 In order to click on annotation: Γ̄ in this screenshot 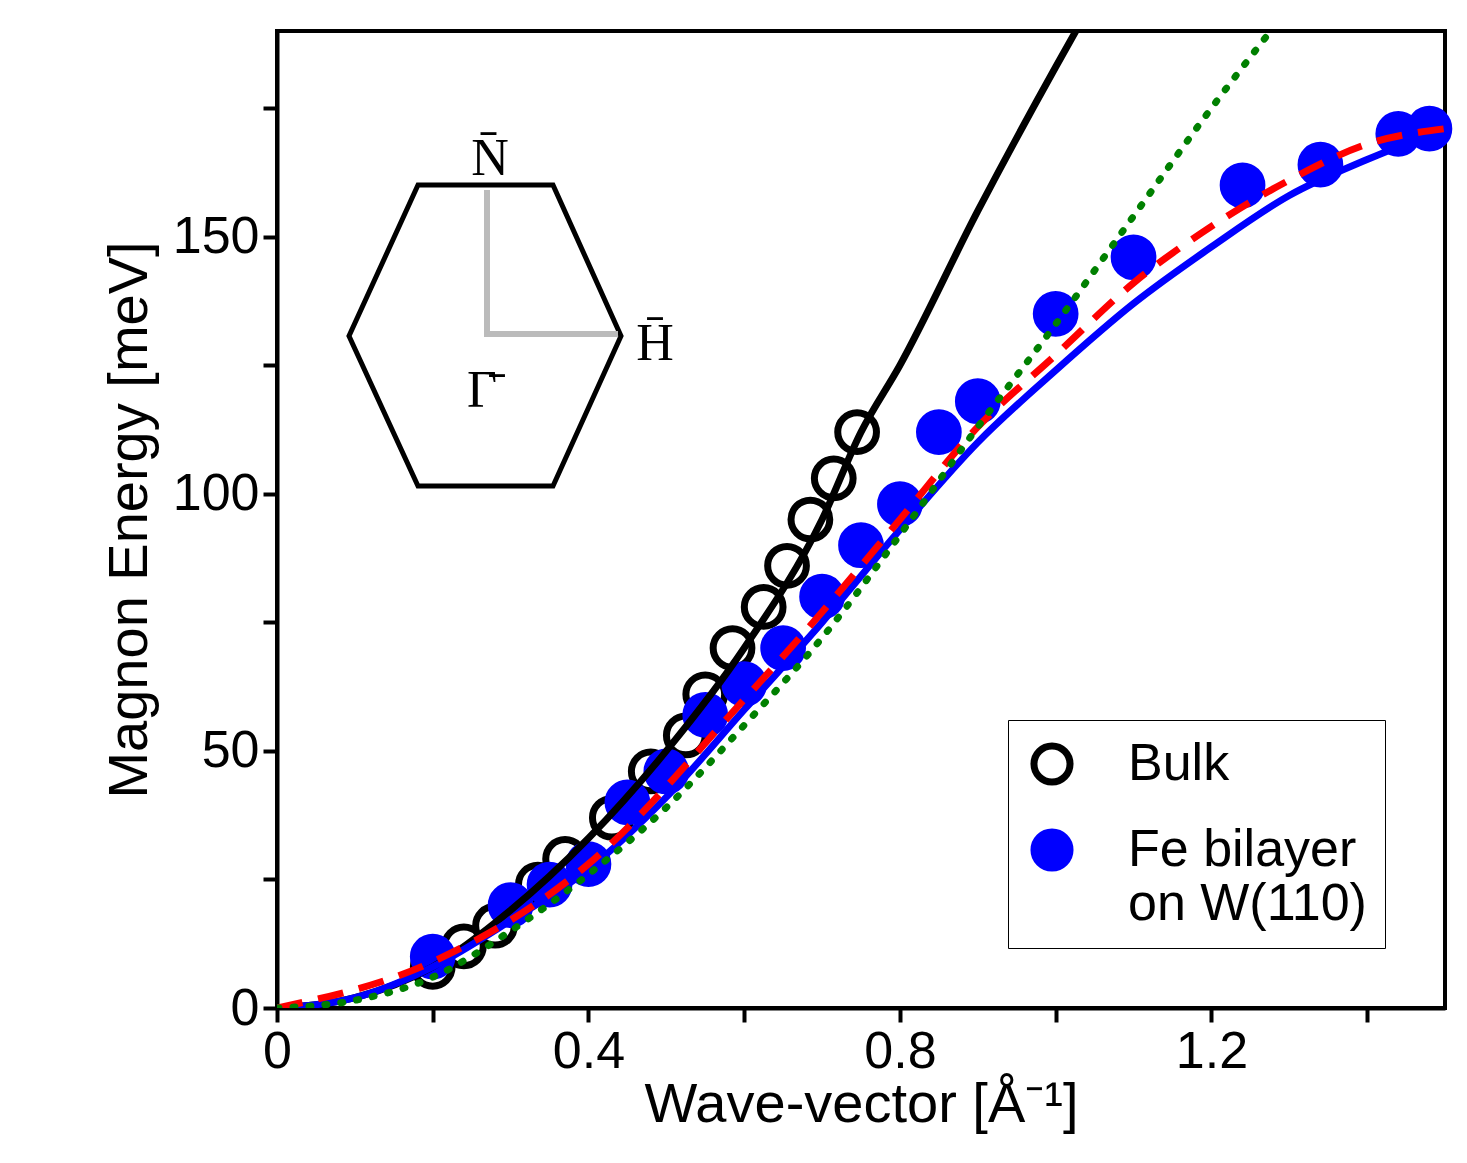, I will do `click(486, 389)`.